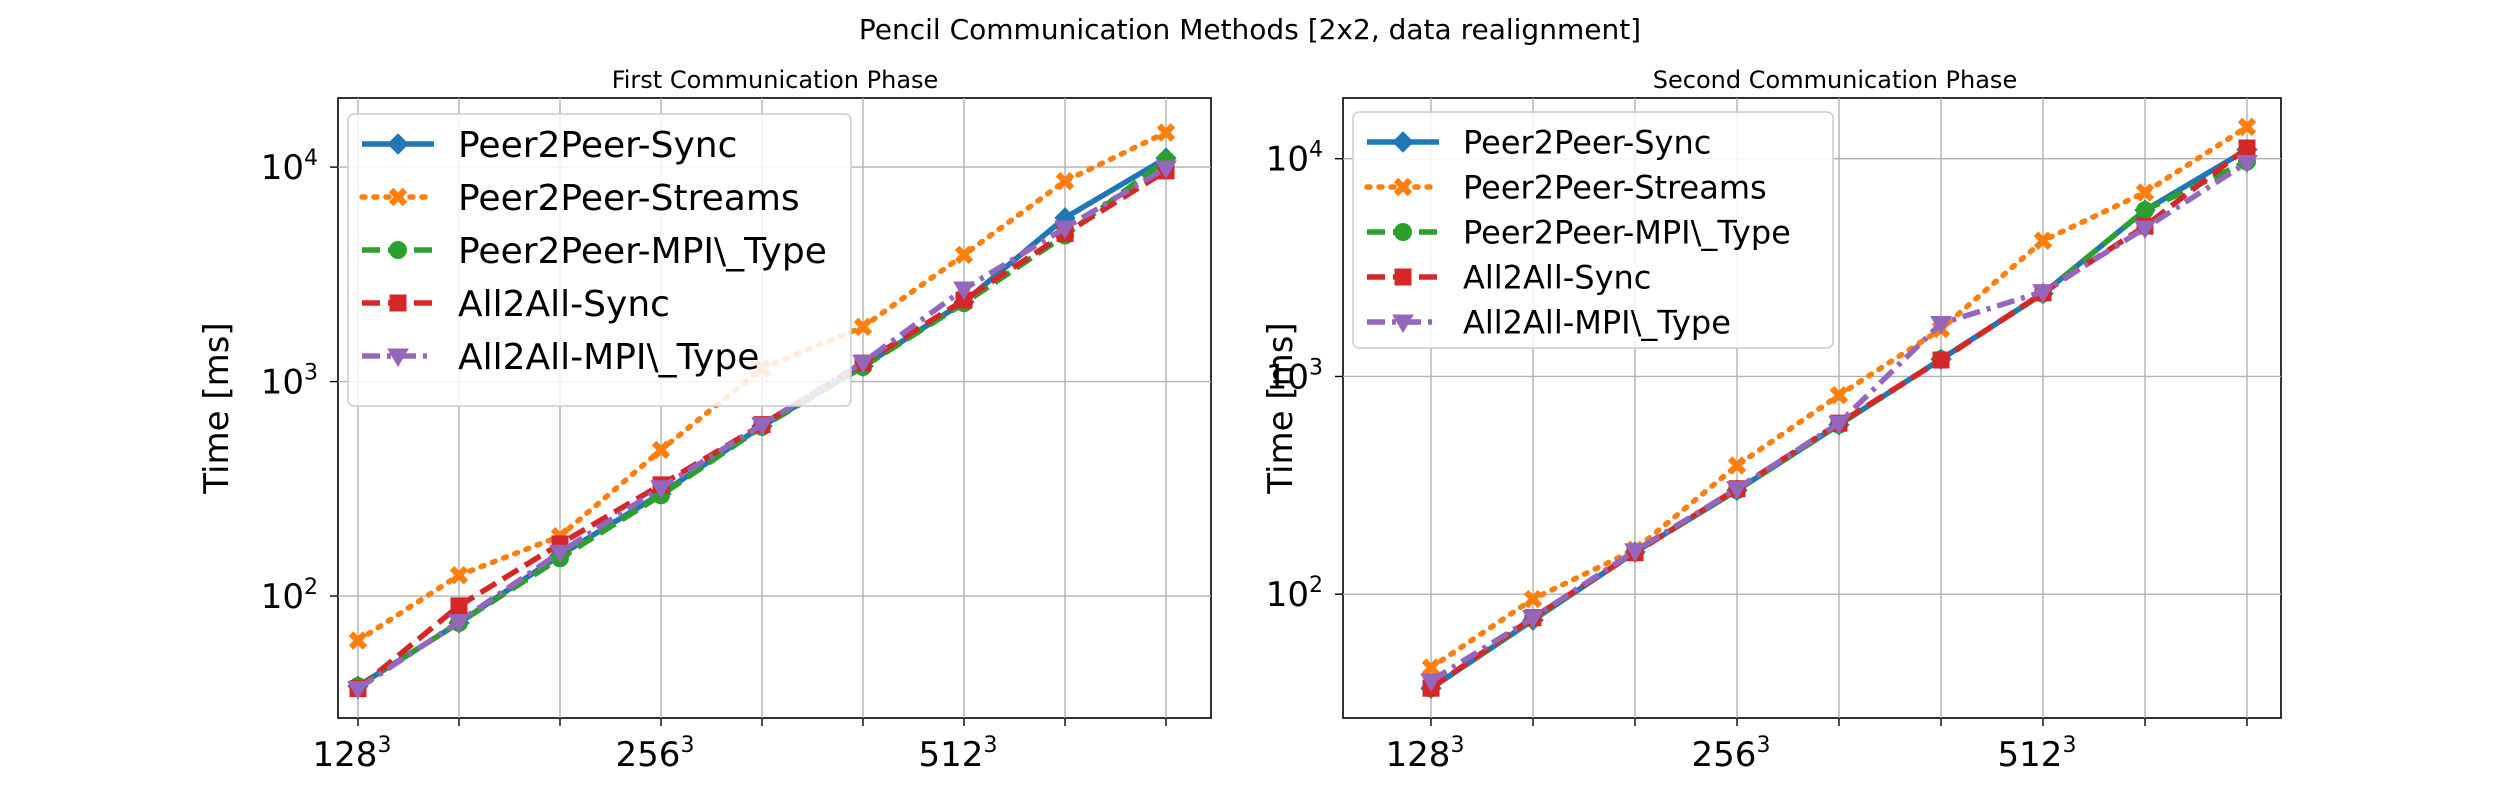  Describe the element at coordinates (608, 357) in the screenshot. I see `legend-label: All2All-MPI\_Type` at that location.